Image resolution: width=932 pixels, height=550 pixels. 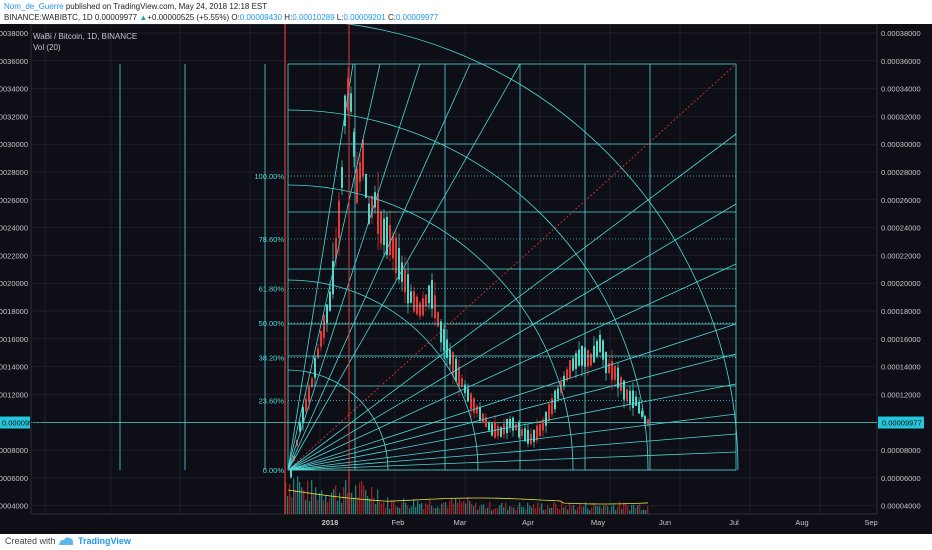 I want to click on gann-fan-line, so click(x=512, y=427).